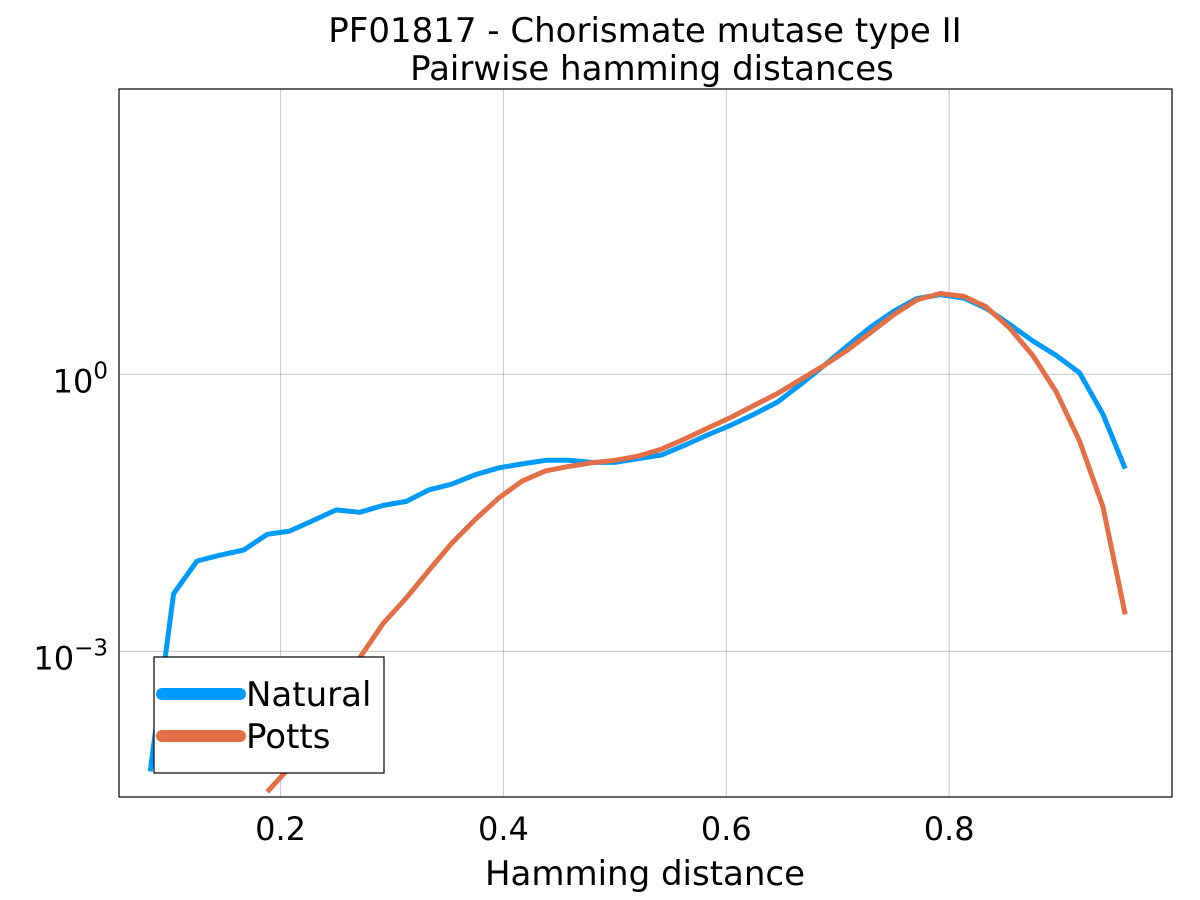 This screenshot has width=1200, height=900. What do you see at coordinates (308, 695) in the screenshot?
I see `legend-label-natural: Natural` at bounding box center [308, 695].